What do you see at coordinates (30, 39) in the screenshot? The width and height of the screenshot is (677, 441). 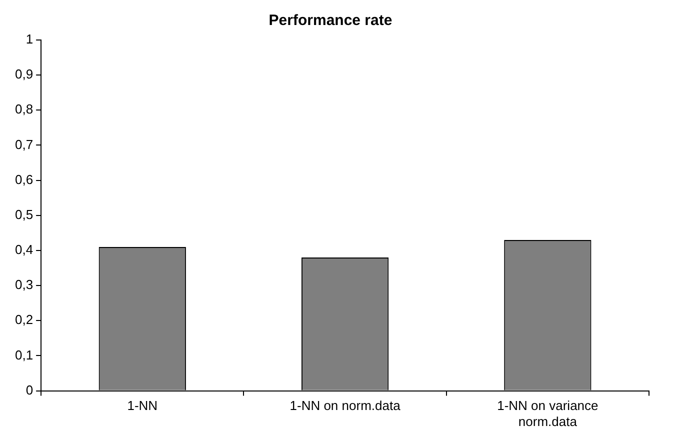 I see `y-tick-label: 1` at bounding box center [30, 39].